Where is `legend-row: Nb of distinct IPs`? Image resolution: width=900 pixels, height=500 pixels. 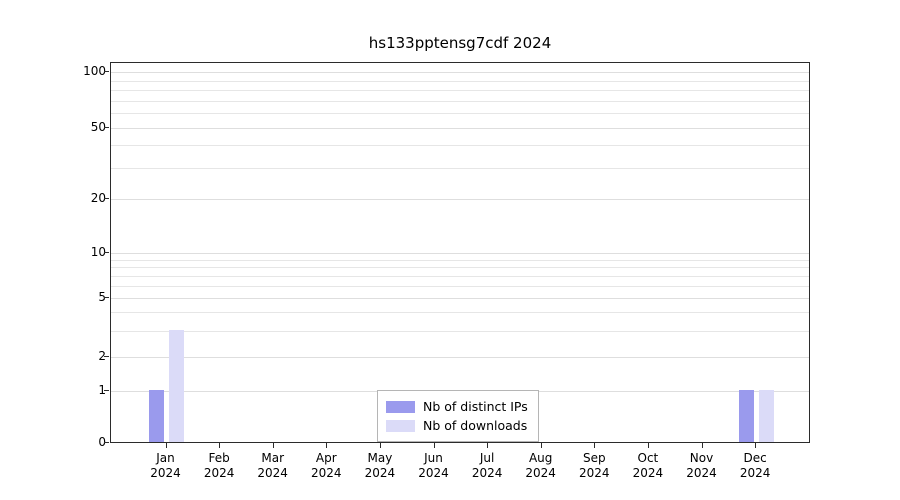 legend-row: Nb of distinct IPs is located at coordinates (457, 406).